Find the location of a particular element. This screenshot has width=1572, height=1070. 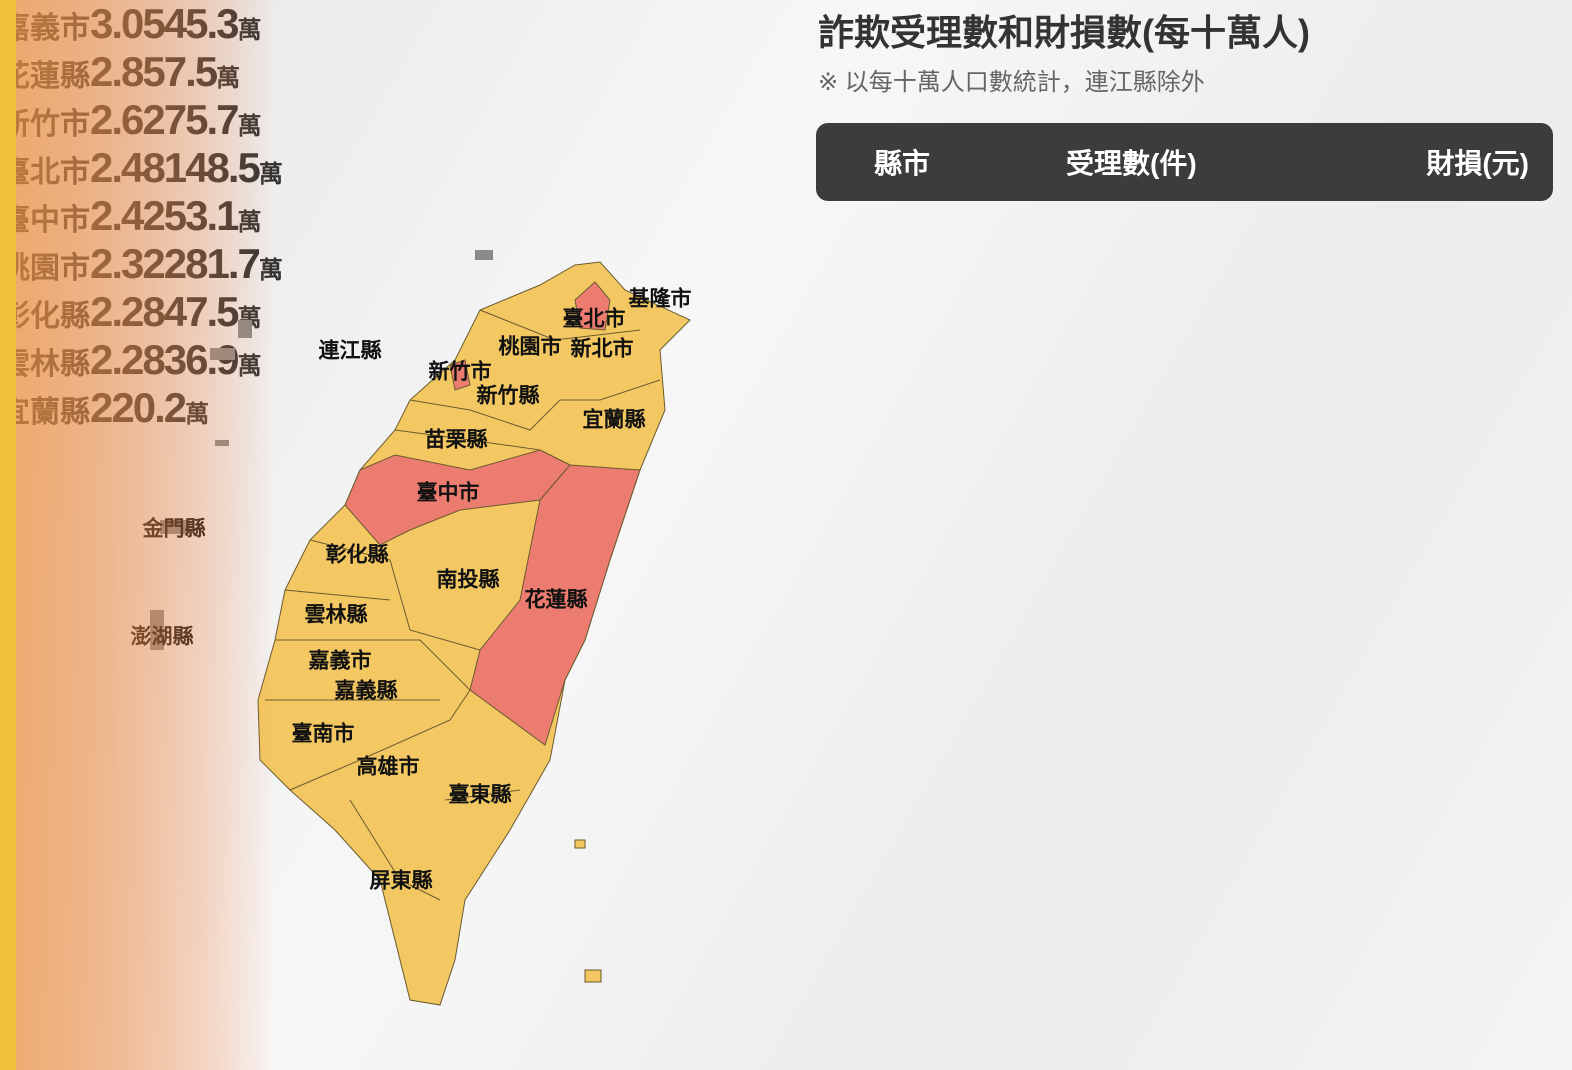

loss: 53.1 is located at coordinates (202, 215).